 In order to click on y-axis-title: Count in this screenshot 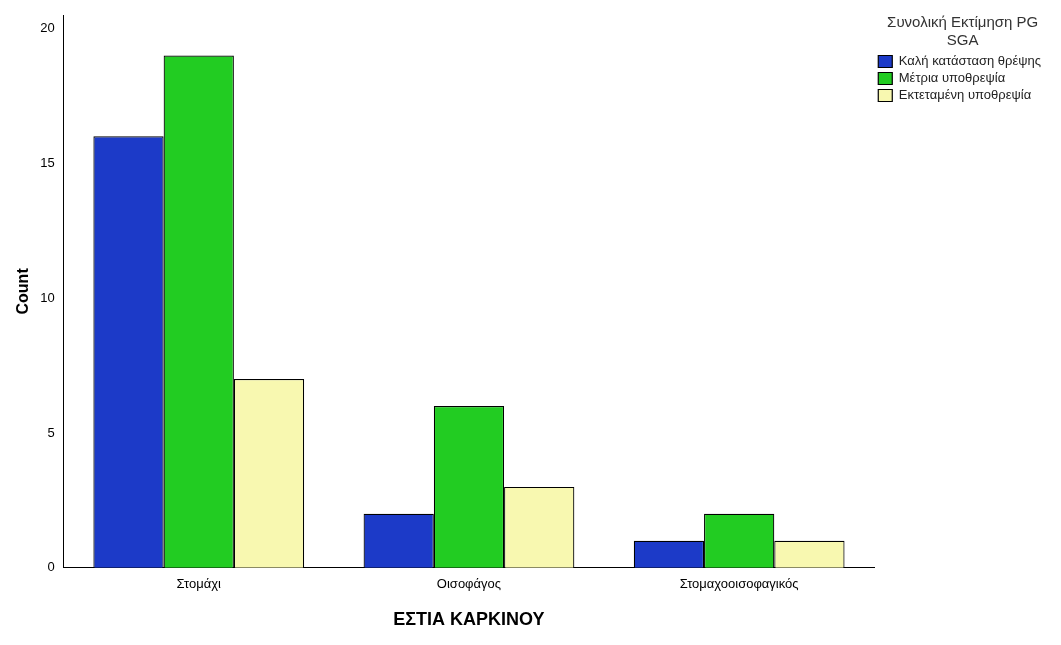, I will do `click(23, 291)`.